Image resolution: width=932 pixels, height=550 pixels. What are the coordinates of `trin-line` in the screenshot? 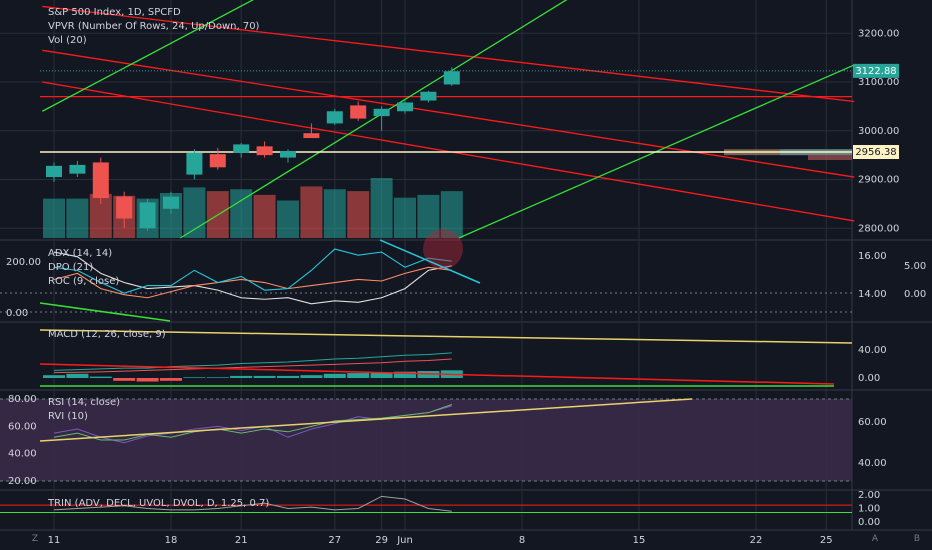 It's located at (252, 503).